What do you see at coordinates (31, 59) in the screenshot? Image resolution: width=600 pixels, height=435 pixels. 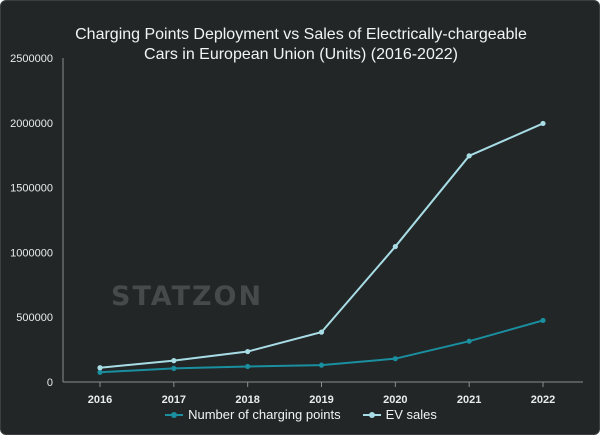 I see `y-tick-label: 2500000` at bounding box center [31, 59].